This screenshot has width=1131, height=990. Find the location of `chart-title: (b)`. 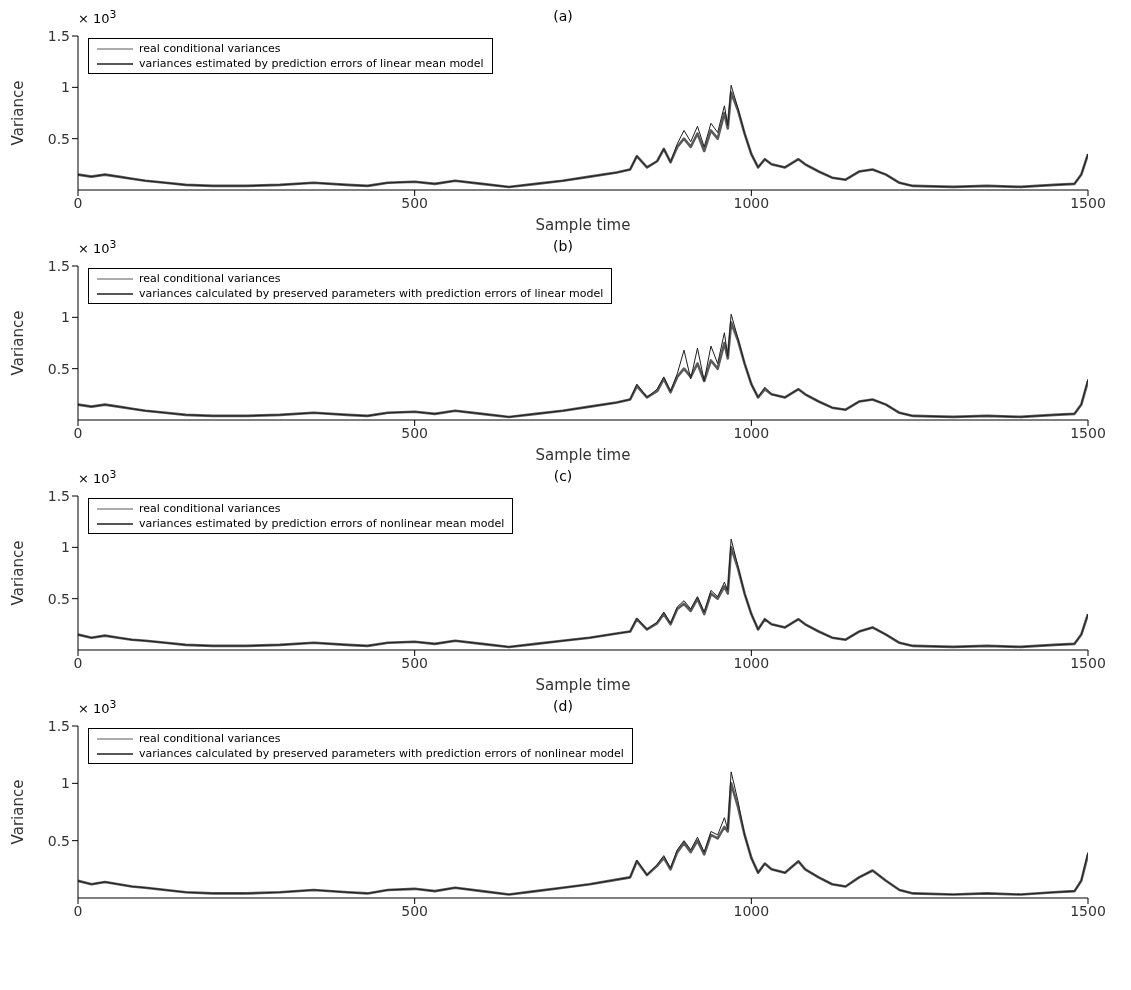

chart-title: (b) is located at coordinates (563, 246).